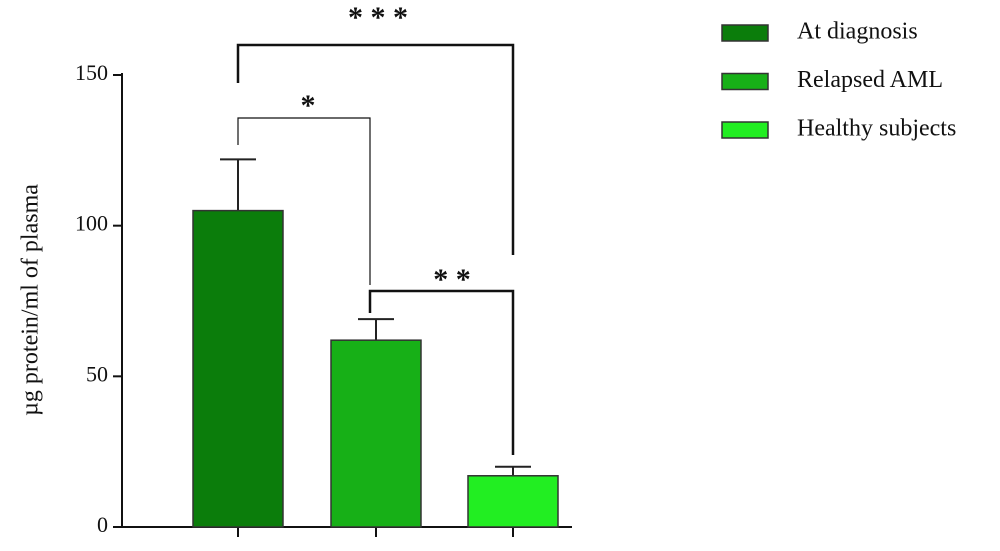 This screenshot has width=1000, height=551. I want to click on y-axis-label: µg protein/ml of plasma, so click(31, 300).